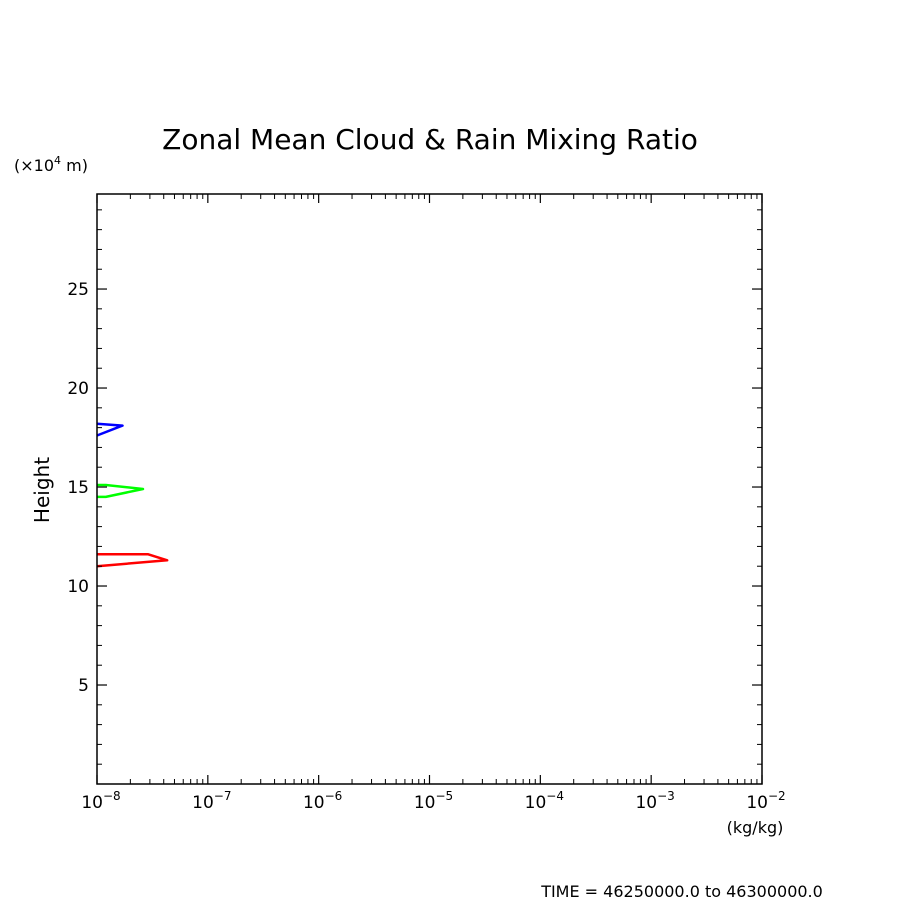  Describe the element at coordinates (74, 165) in the screenshot. I see `y-unit-tail: m)` at that location.